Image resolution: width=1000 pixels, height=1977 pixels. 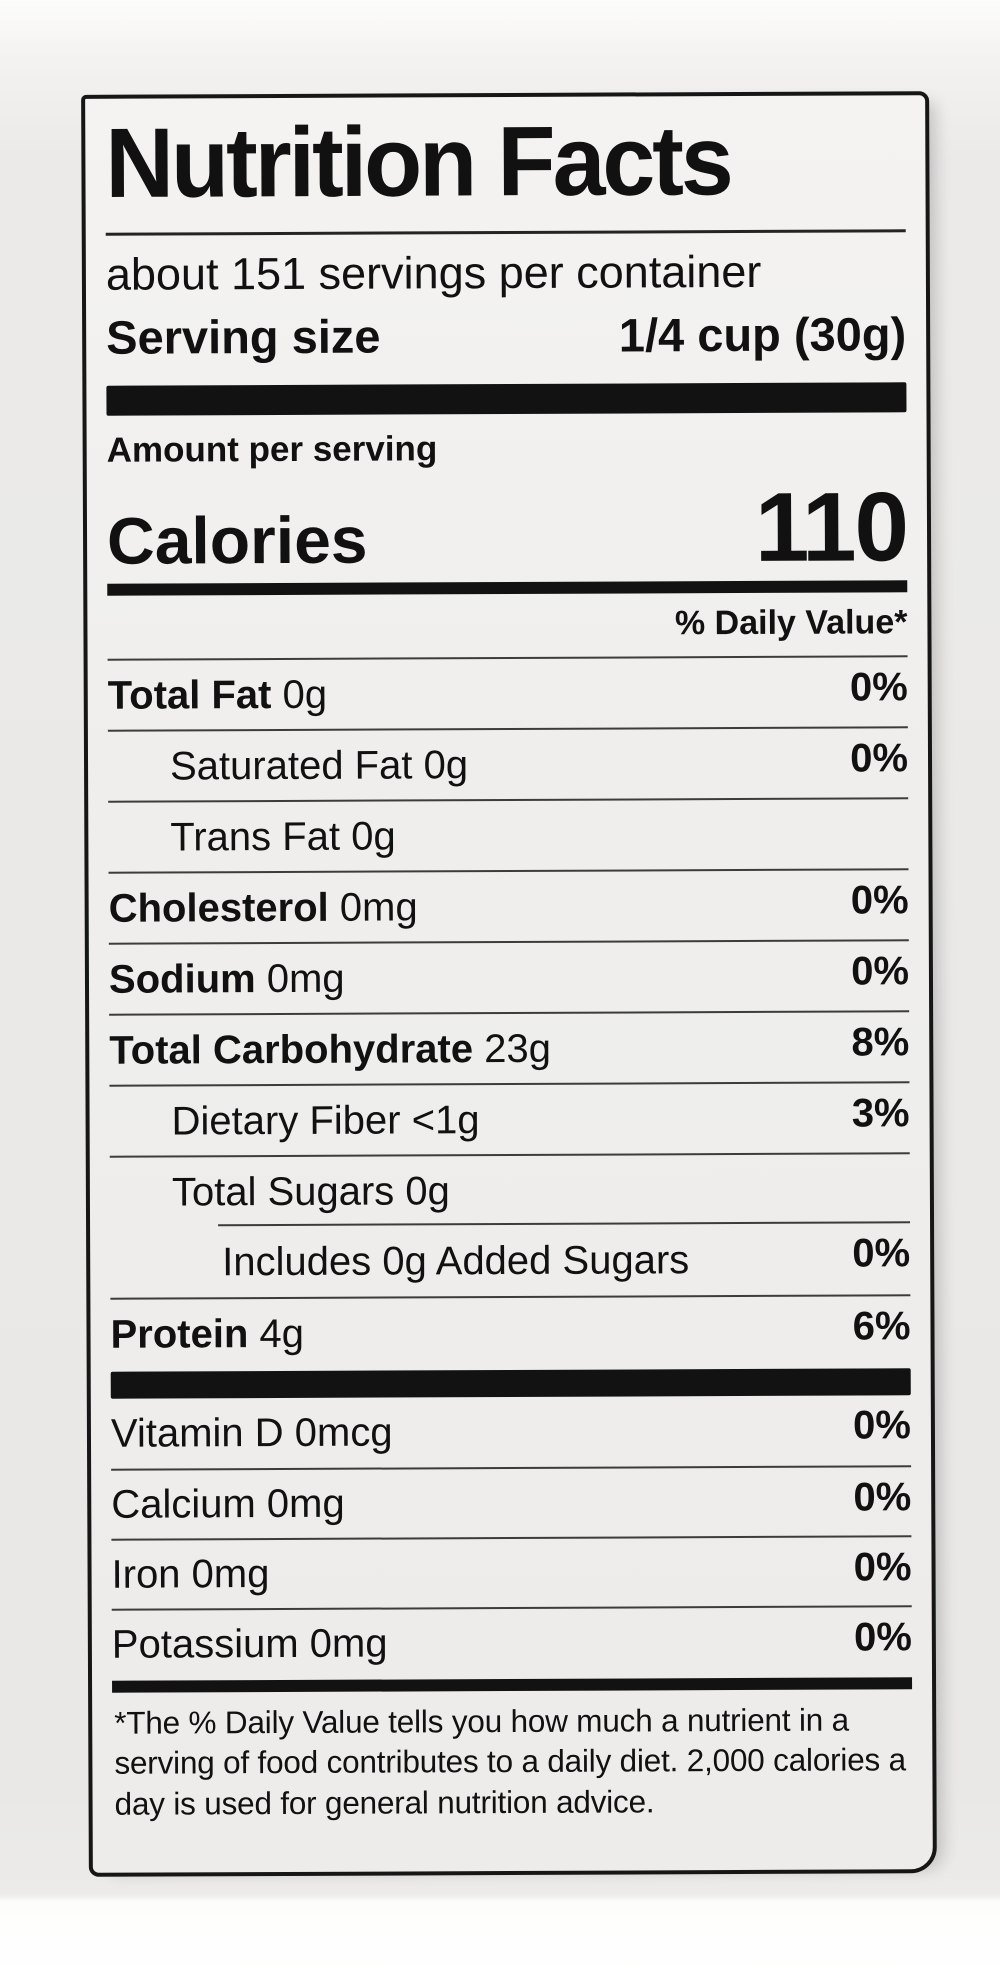 What do you see at coordinates (319, 765) in the screenshot?
I see `nutrient-name-amount: Saturated Fat 0g` at bounding box center [319, 765].